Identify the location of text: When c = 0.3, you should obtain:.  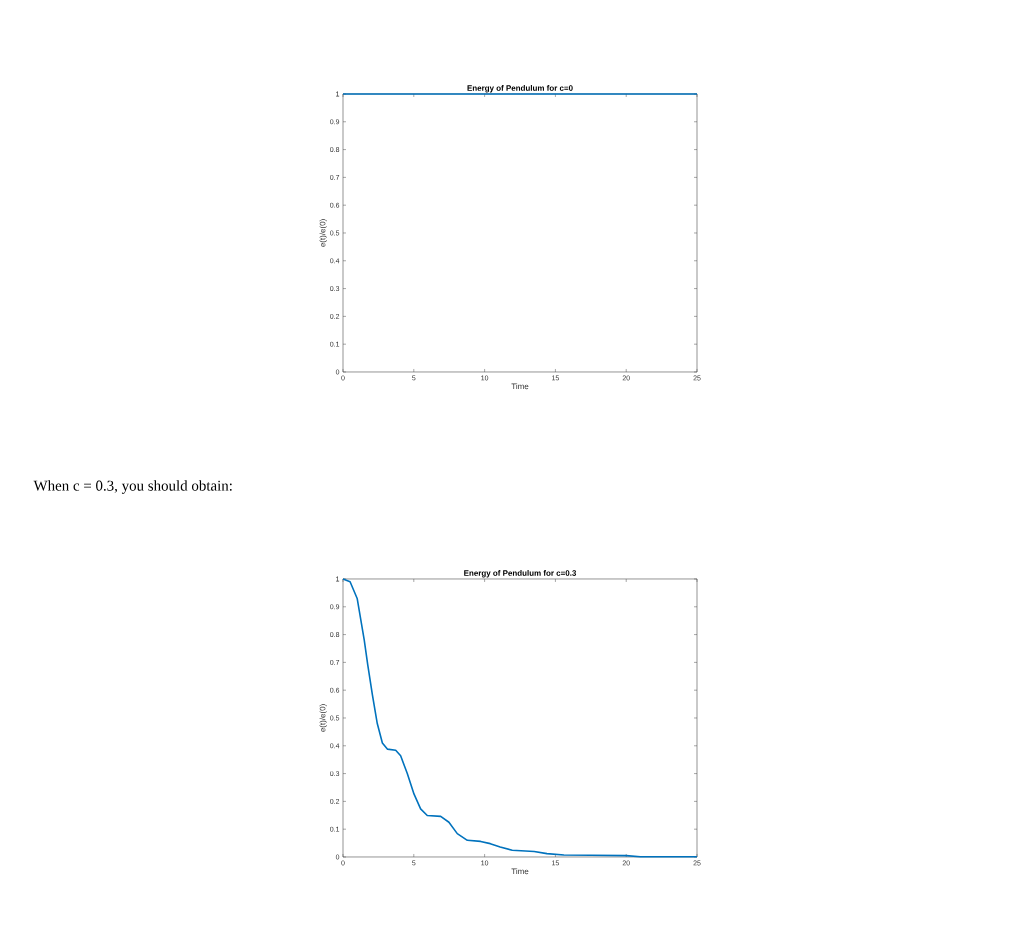
(132, 487).